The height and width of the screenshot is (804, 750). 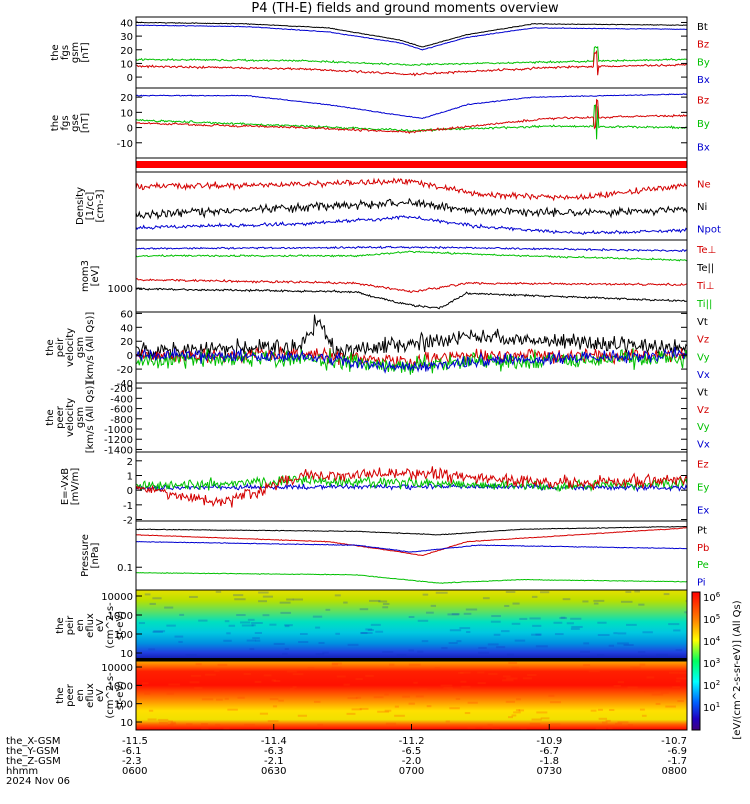 What do you see at coordinates (110, 695) in the screenshot?
I see `y-axis-label: (cm^2-s-` at bounding box center [110, 695].